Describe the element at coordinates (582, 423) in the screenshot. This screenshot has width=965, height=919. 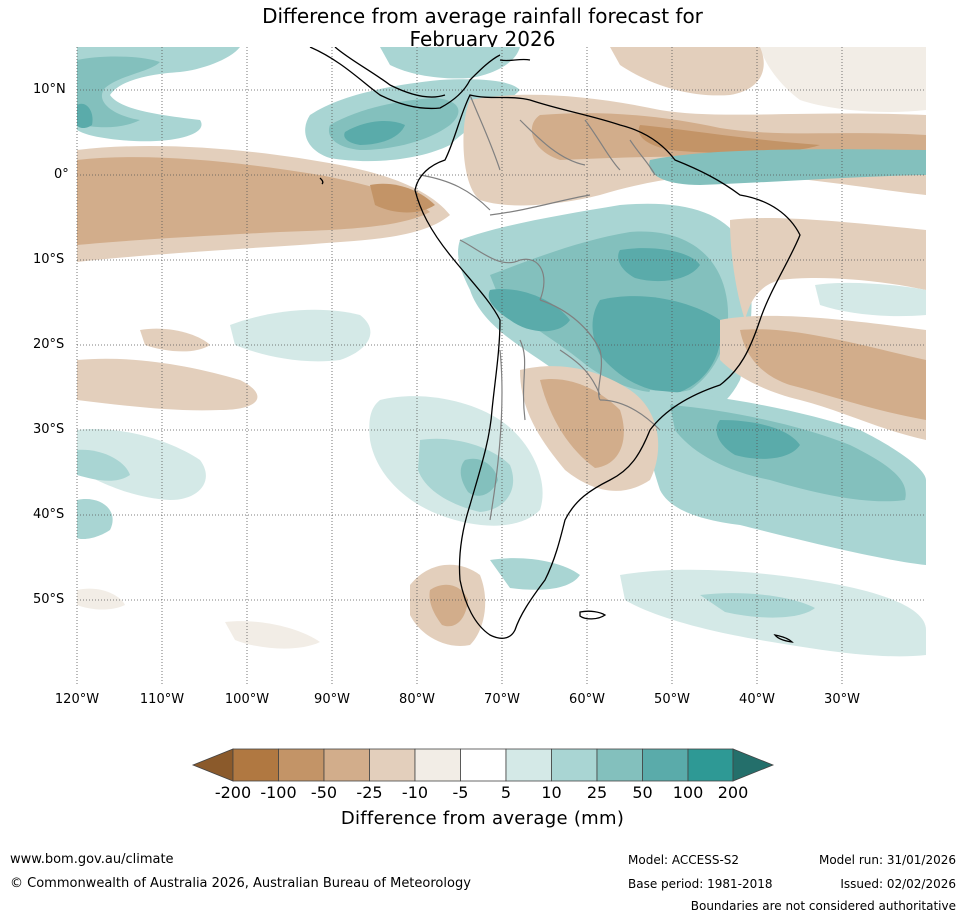
I see `dry-zone-argentina-core` at that location.